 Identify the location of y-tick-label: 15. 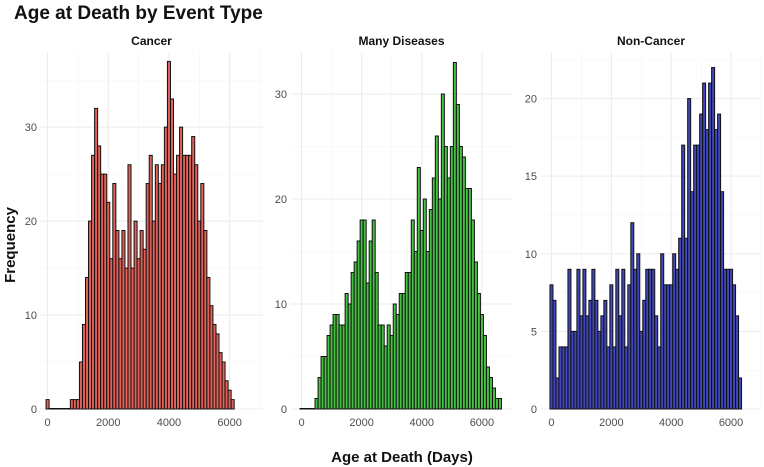
(531, 177).